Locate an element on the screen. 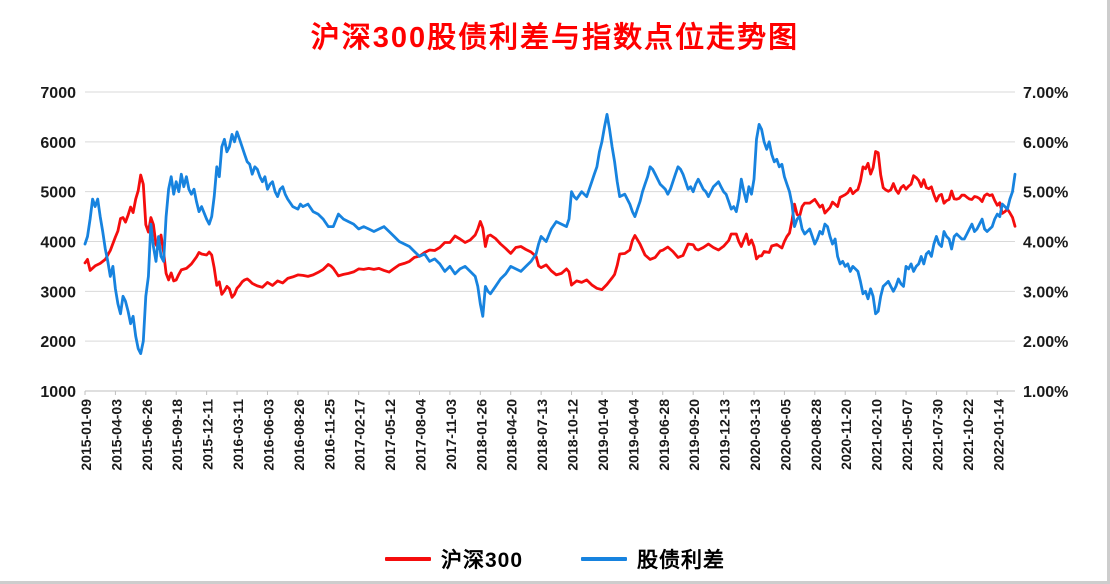 The width and height of the screenshot is (1110, 584). left-axis-tick-label: 6000 is located at coordinates (58, 143).